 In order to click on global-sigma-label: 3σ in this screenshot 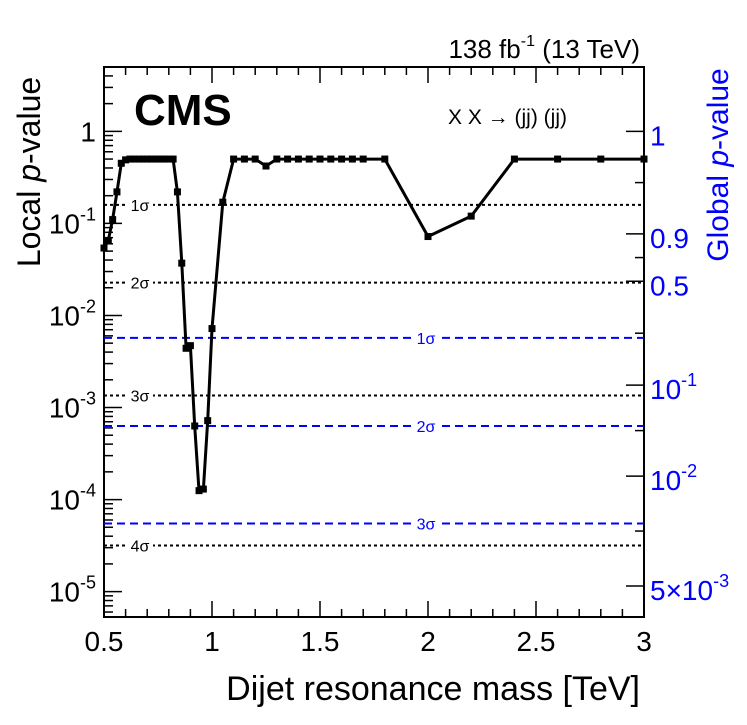, I will do `click(426, 524)`.